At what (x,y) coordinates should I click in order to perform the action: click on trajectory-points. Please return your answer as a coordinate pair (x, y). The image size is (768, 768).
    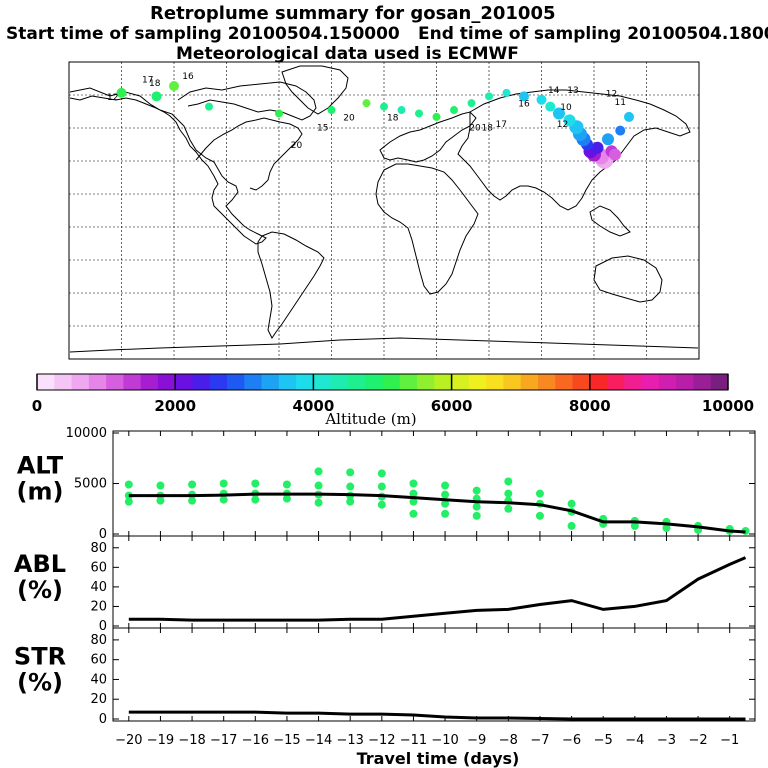
    Looking at the image, I should click on (375, 125).